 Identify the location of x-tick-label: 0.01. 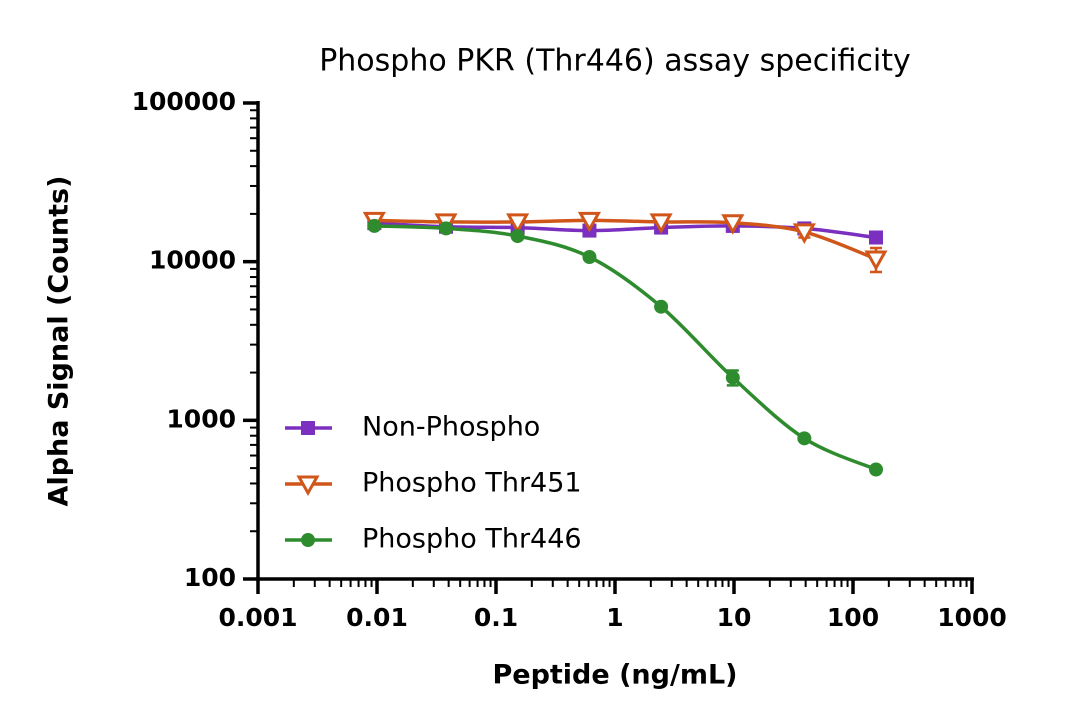
(377, 617).